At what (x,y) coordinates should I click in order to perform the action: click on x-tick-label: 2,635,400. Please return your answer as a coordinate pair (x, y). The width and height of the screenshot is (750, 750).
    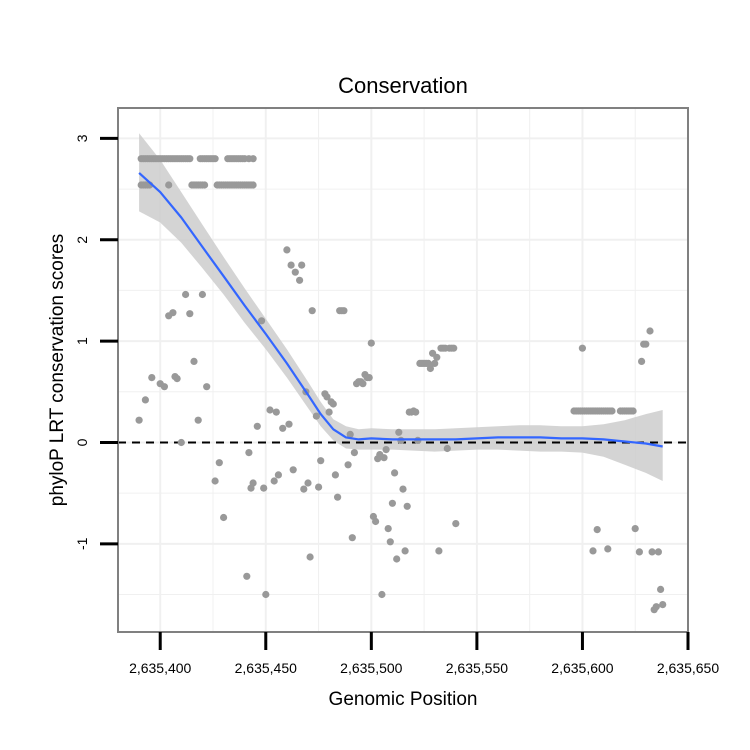
    Looking at the image, I should click on (160, 668).